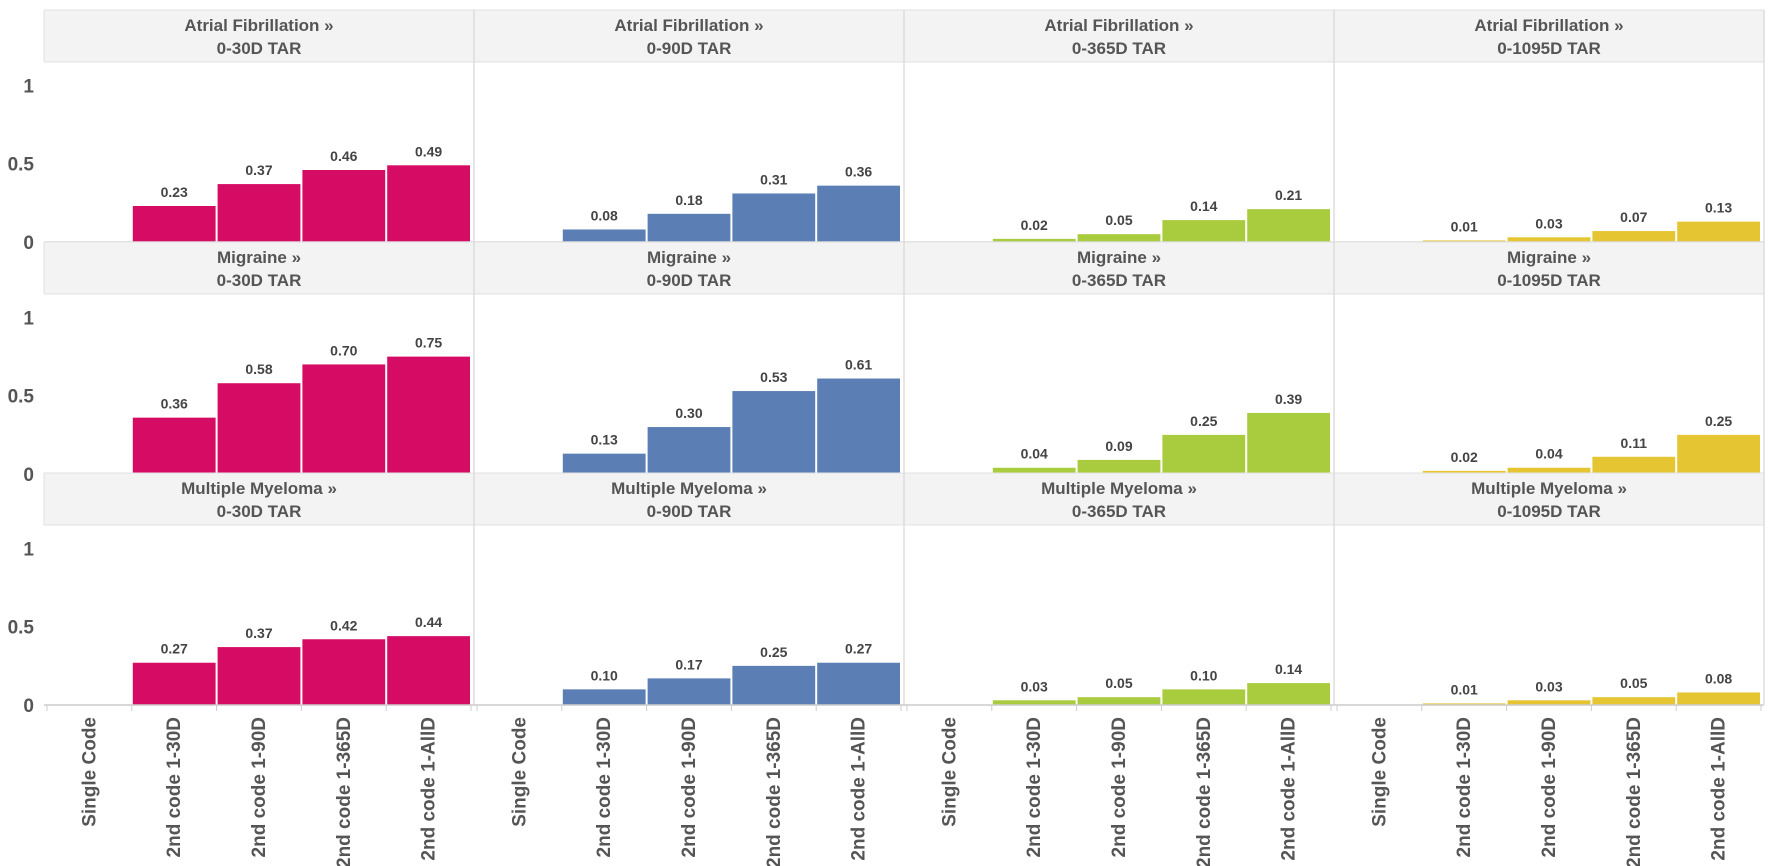  I want to click on bar-value-label: 0.02, so click(1464, 457).